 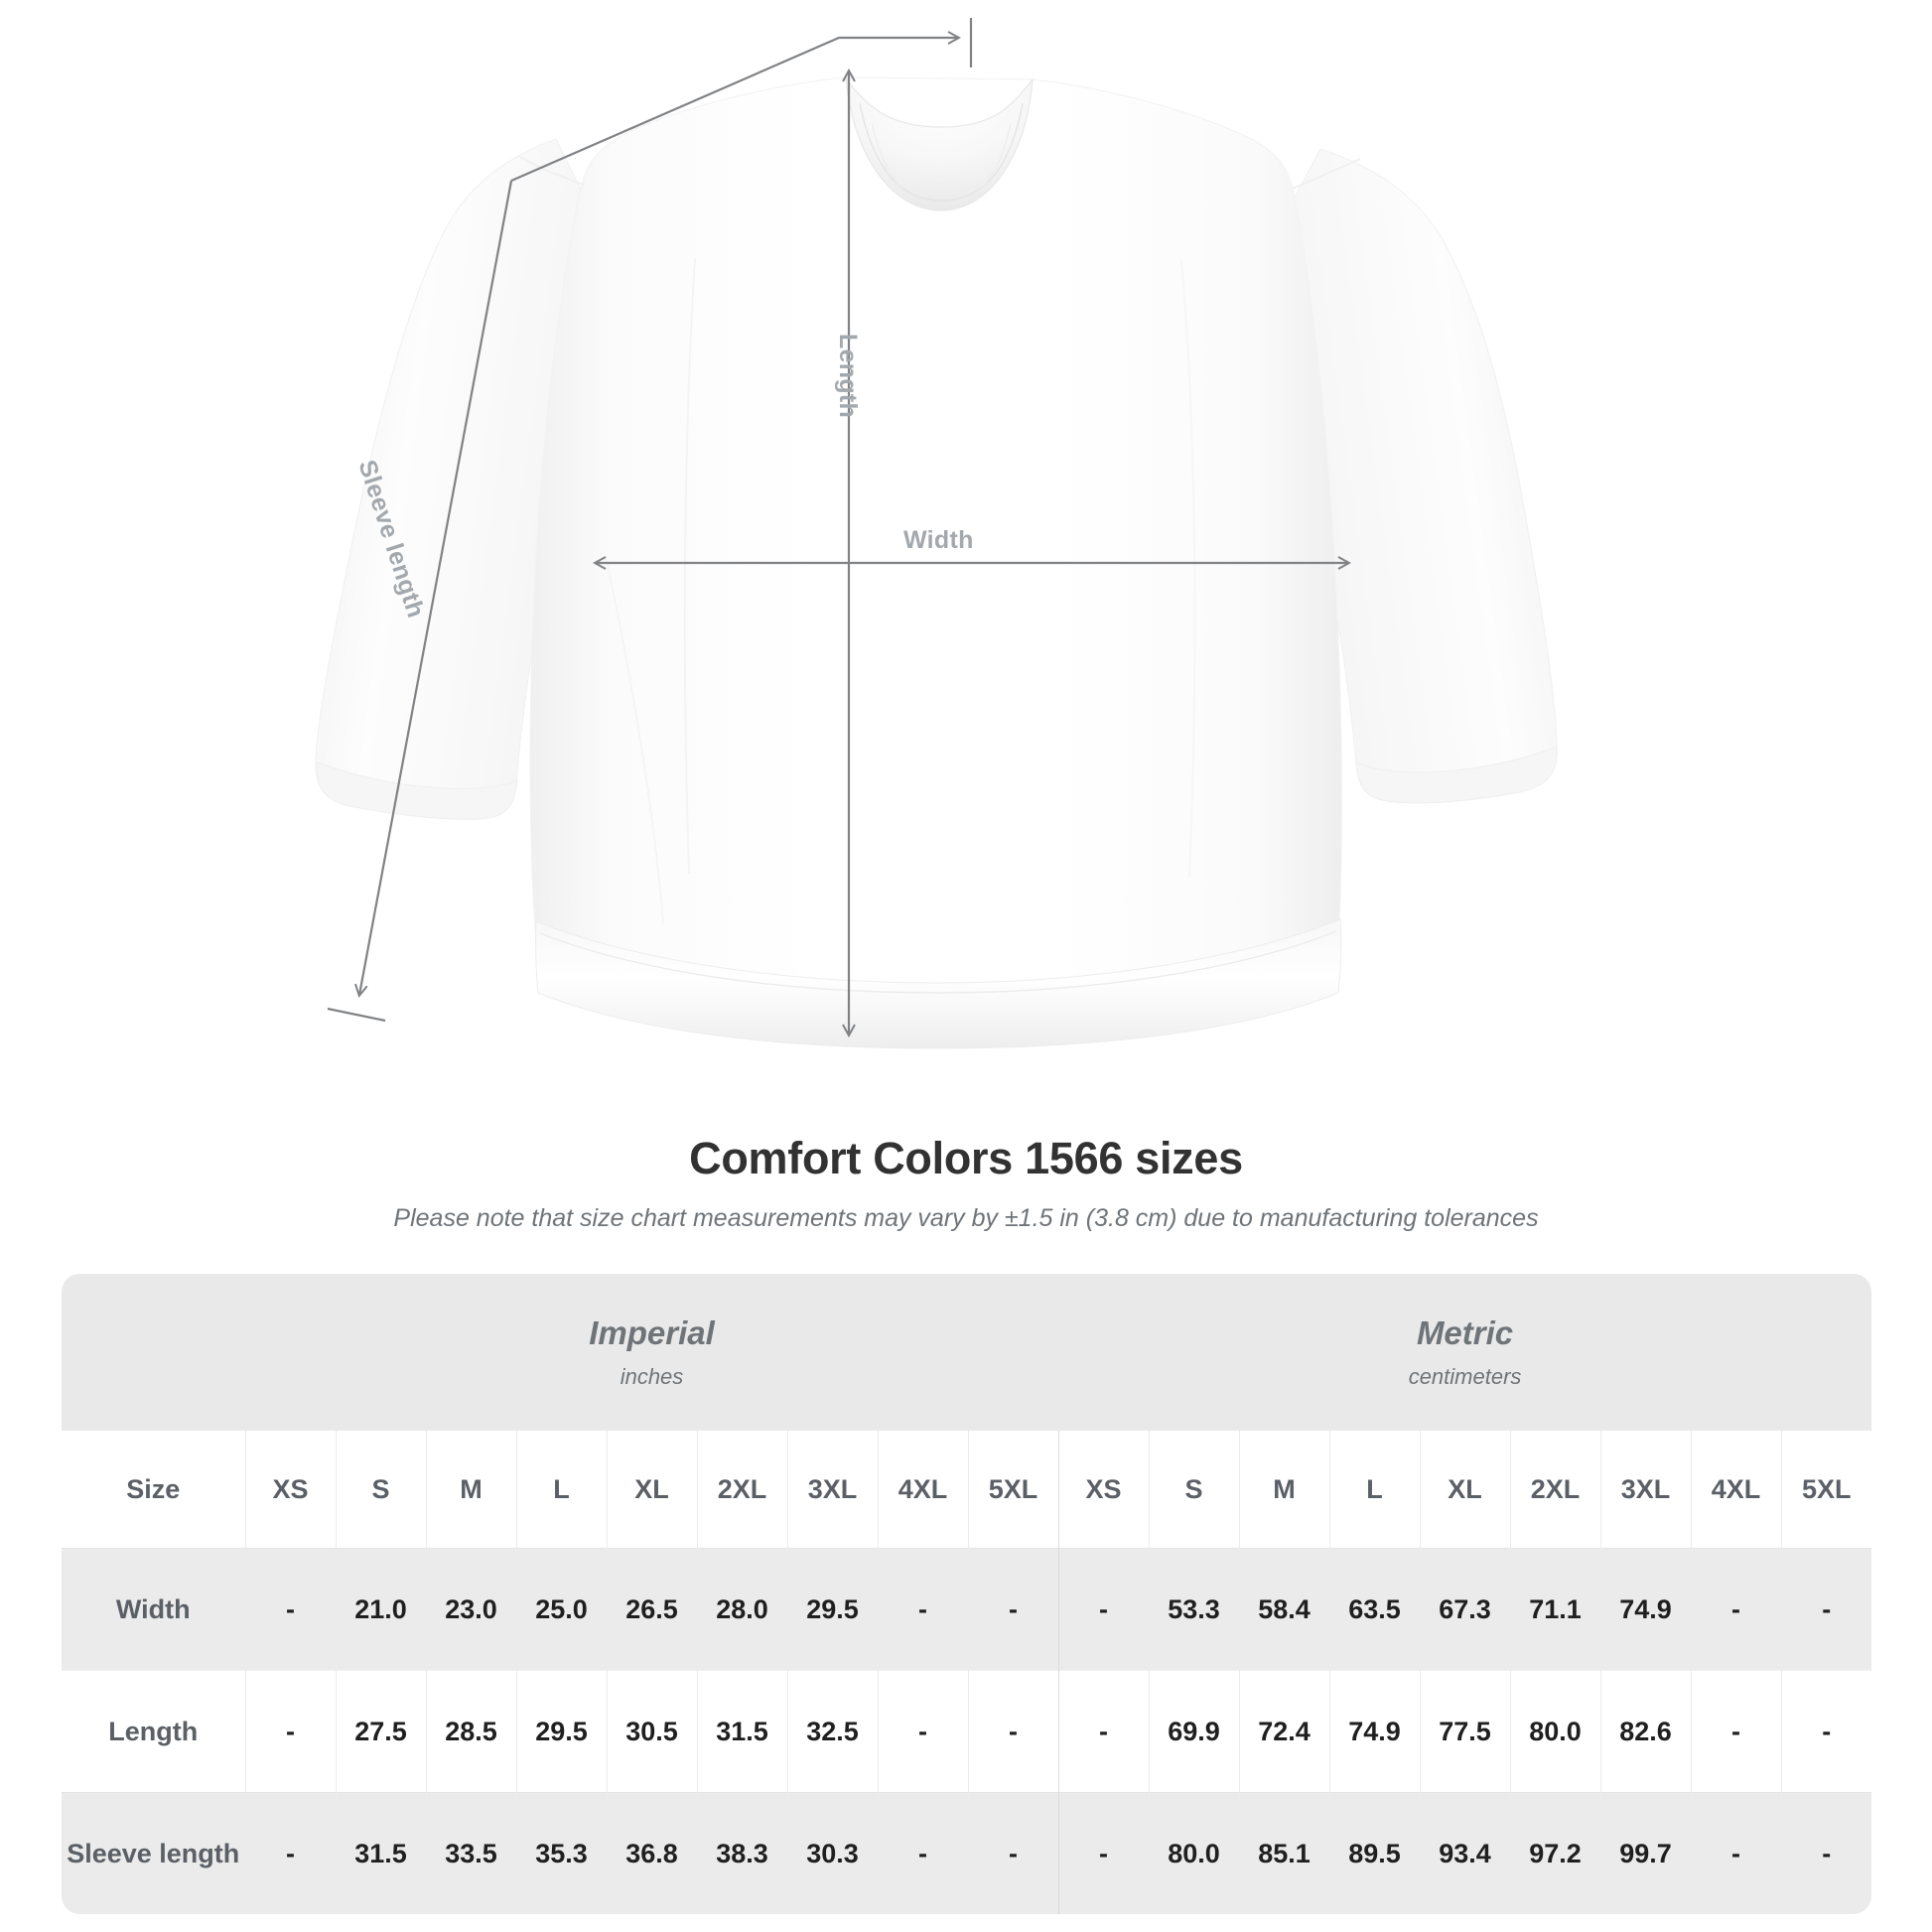 What do you see at coordinates (1826, 1490) in the screenshot?
I see `size-header-metric-5xl: 5XL` at bounding box center [1826, 1490].